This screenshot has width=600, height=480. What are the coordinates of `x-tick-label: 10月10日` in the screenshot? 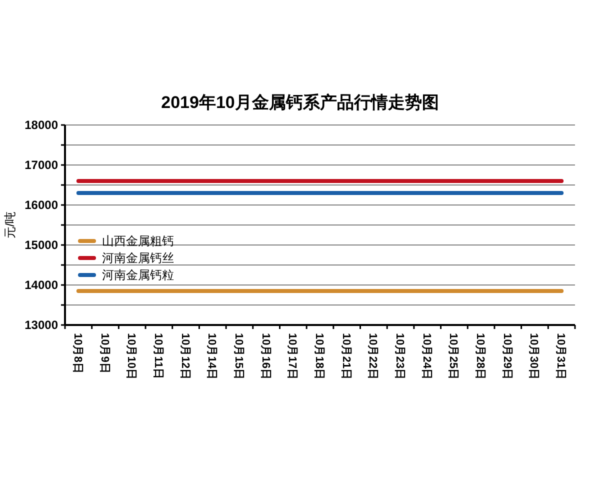 It's located at (131, 356).